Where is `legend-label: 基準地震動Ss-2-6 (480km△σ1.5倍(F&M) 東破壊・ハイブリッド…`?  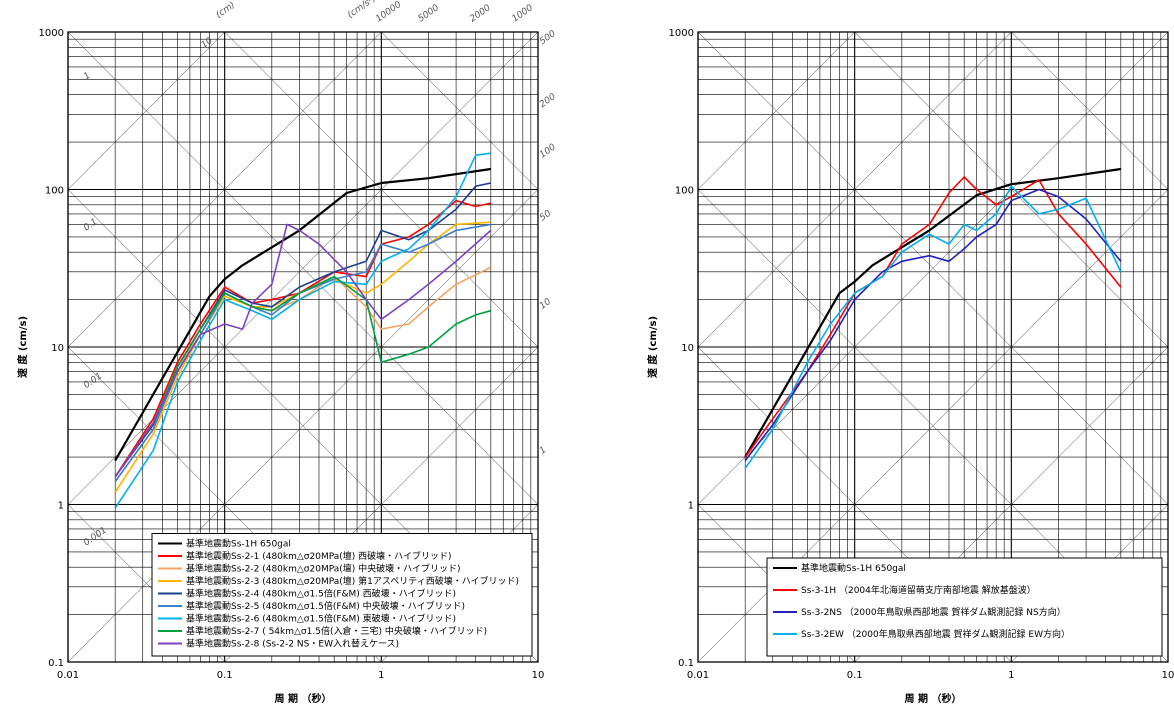 legend-label: 基準地震動Ss-2-6 (480km△σ1.5倍(F&M) 東破壊・ハイブリッド… is located at coordinates (321, 619).